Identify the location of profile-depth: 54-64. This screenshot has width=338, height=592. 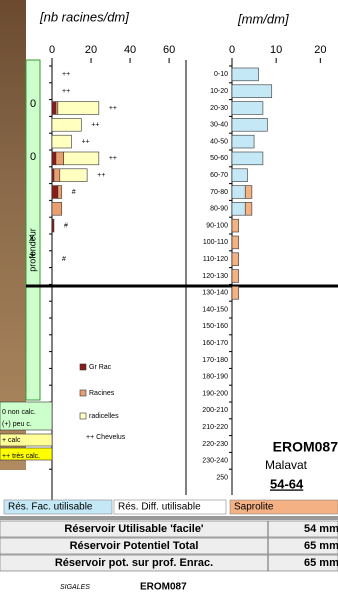
(287, 483).